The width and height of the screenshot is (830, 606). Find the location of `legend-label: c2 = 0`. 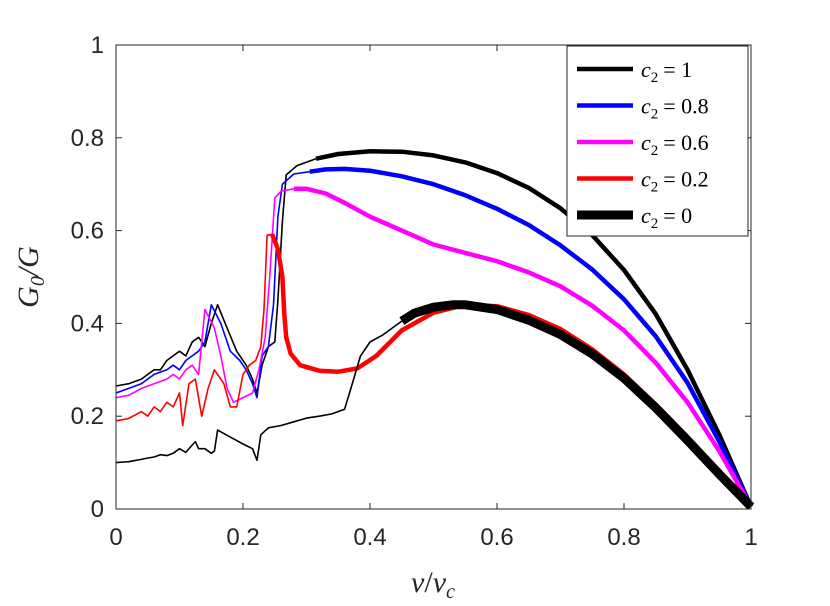

legend-label: c2 = 0 is located at coordinates (666, 217).